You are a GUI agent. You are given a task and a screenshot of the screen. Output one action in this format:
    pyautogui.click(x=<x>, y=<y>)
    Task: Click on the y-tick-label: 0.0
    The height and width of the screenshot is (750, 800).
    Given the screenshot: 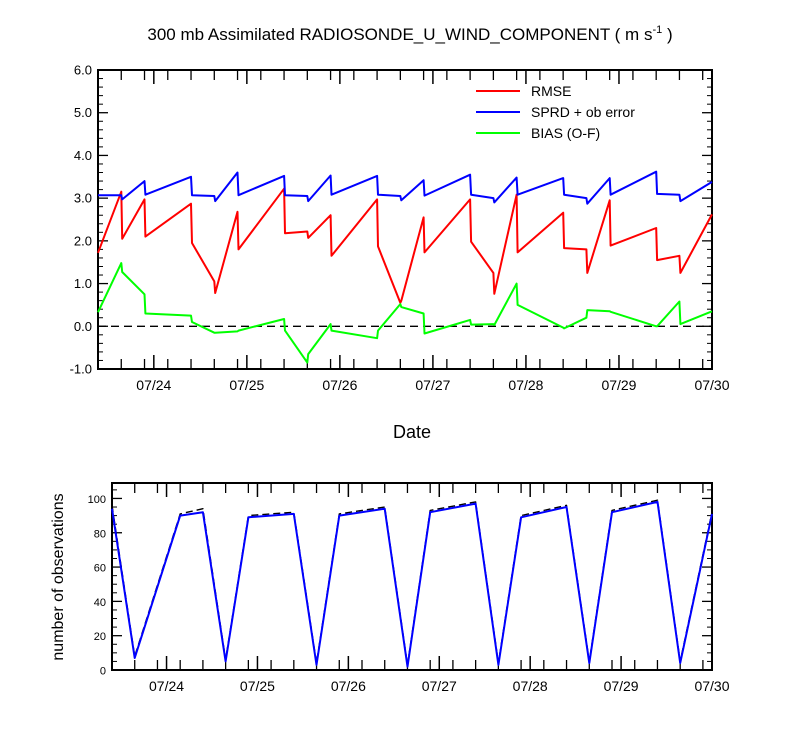 What is the action you would take?
    pyautogui.click(x=83, y=326)
    